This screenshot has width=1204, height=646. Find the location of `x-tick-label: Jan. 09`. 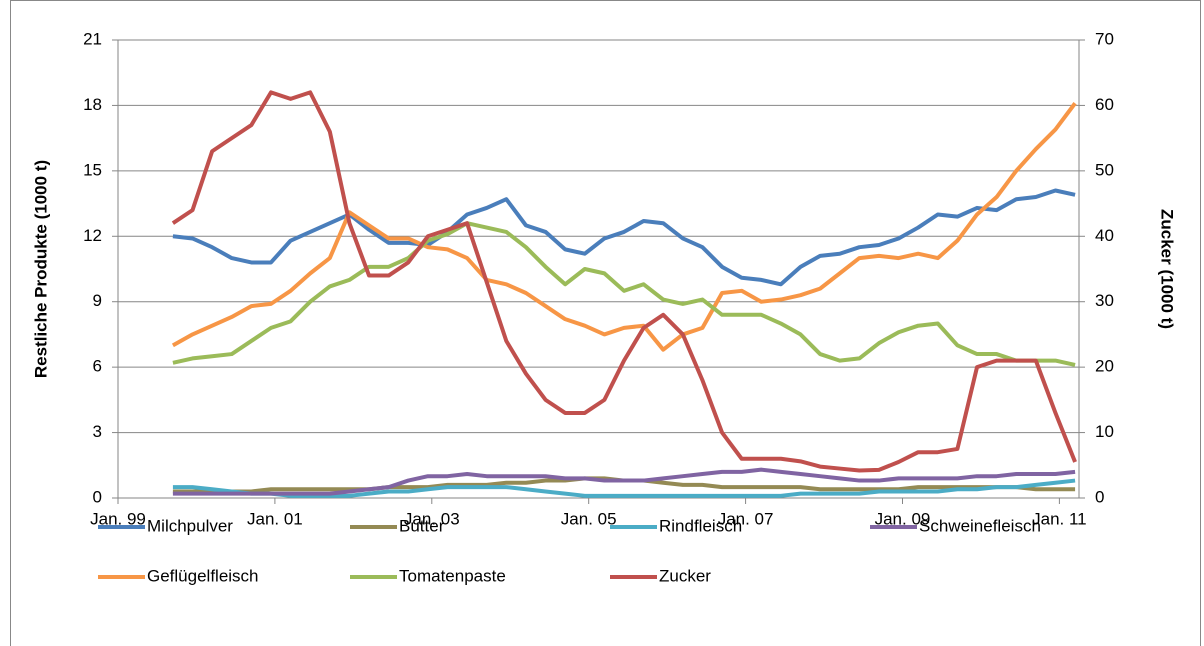

x-tick-label: Jan. 09 is located at coordinates (903, 518).